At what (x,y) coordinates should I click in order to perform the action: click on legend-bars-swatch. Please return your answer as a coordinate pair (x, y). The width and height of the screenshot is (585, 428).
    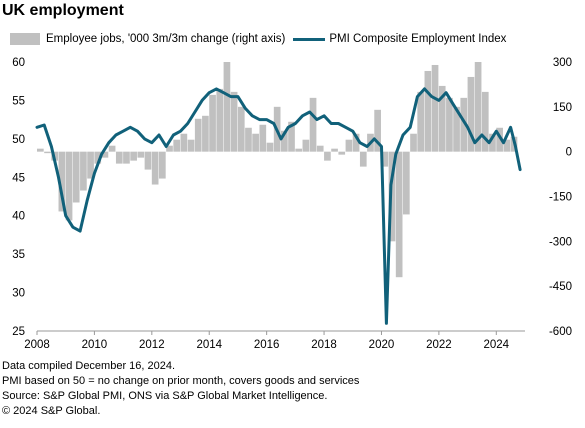
    Looking at the image, I should click on (25, 39).